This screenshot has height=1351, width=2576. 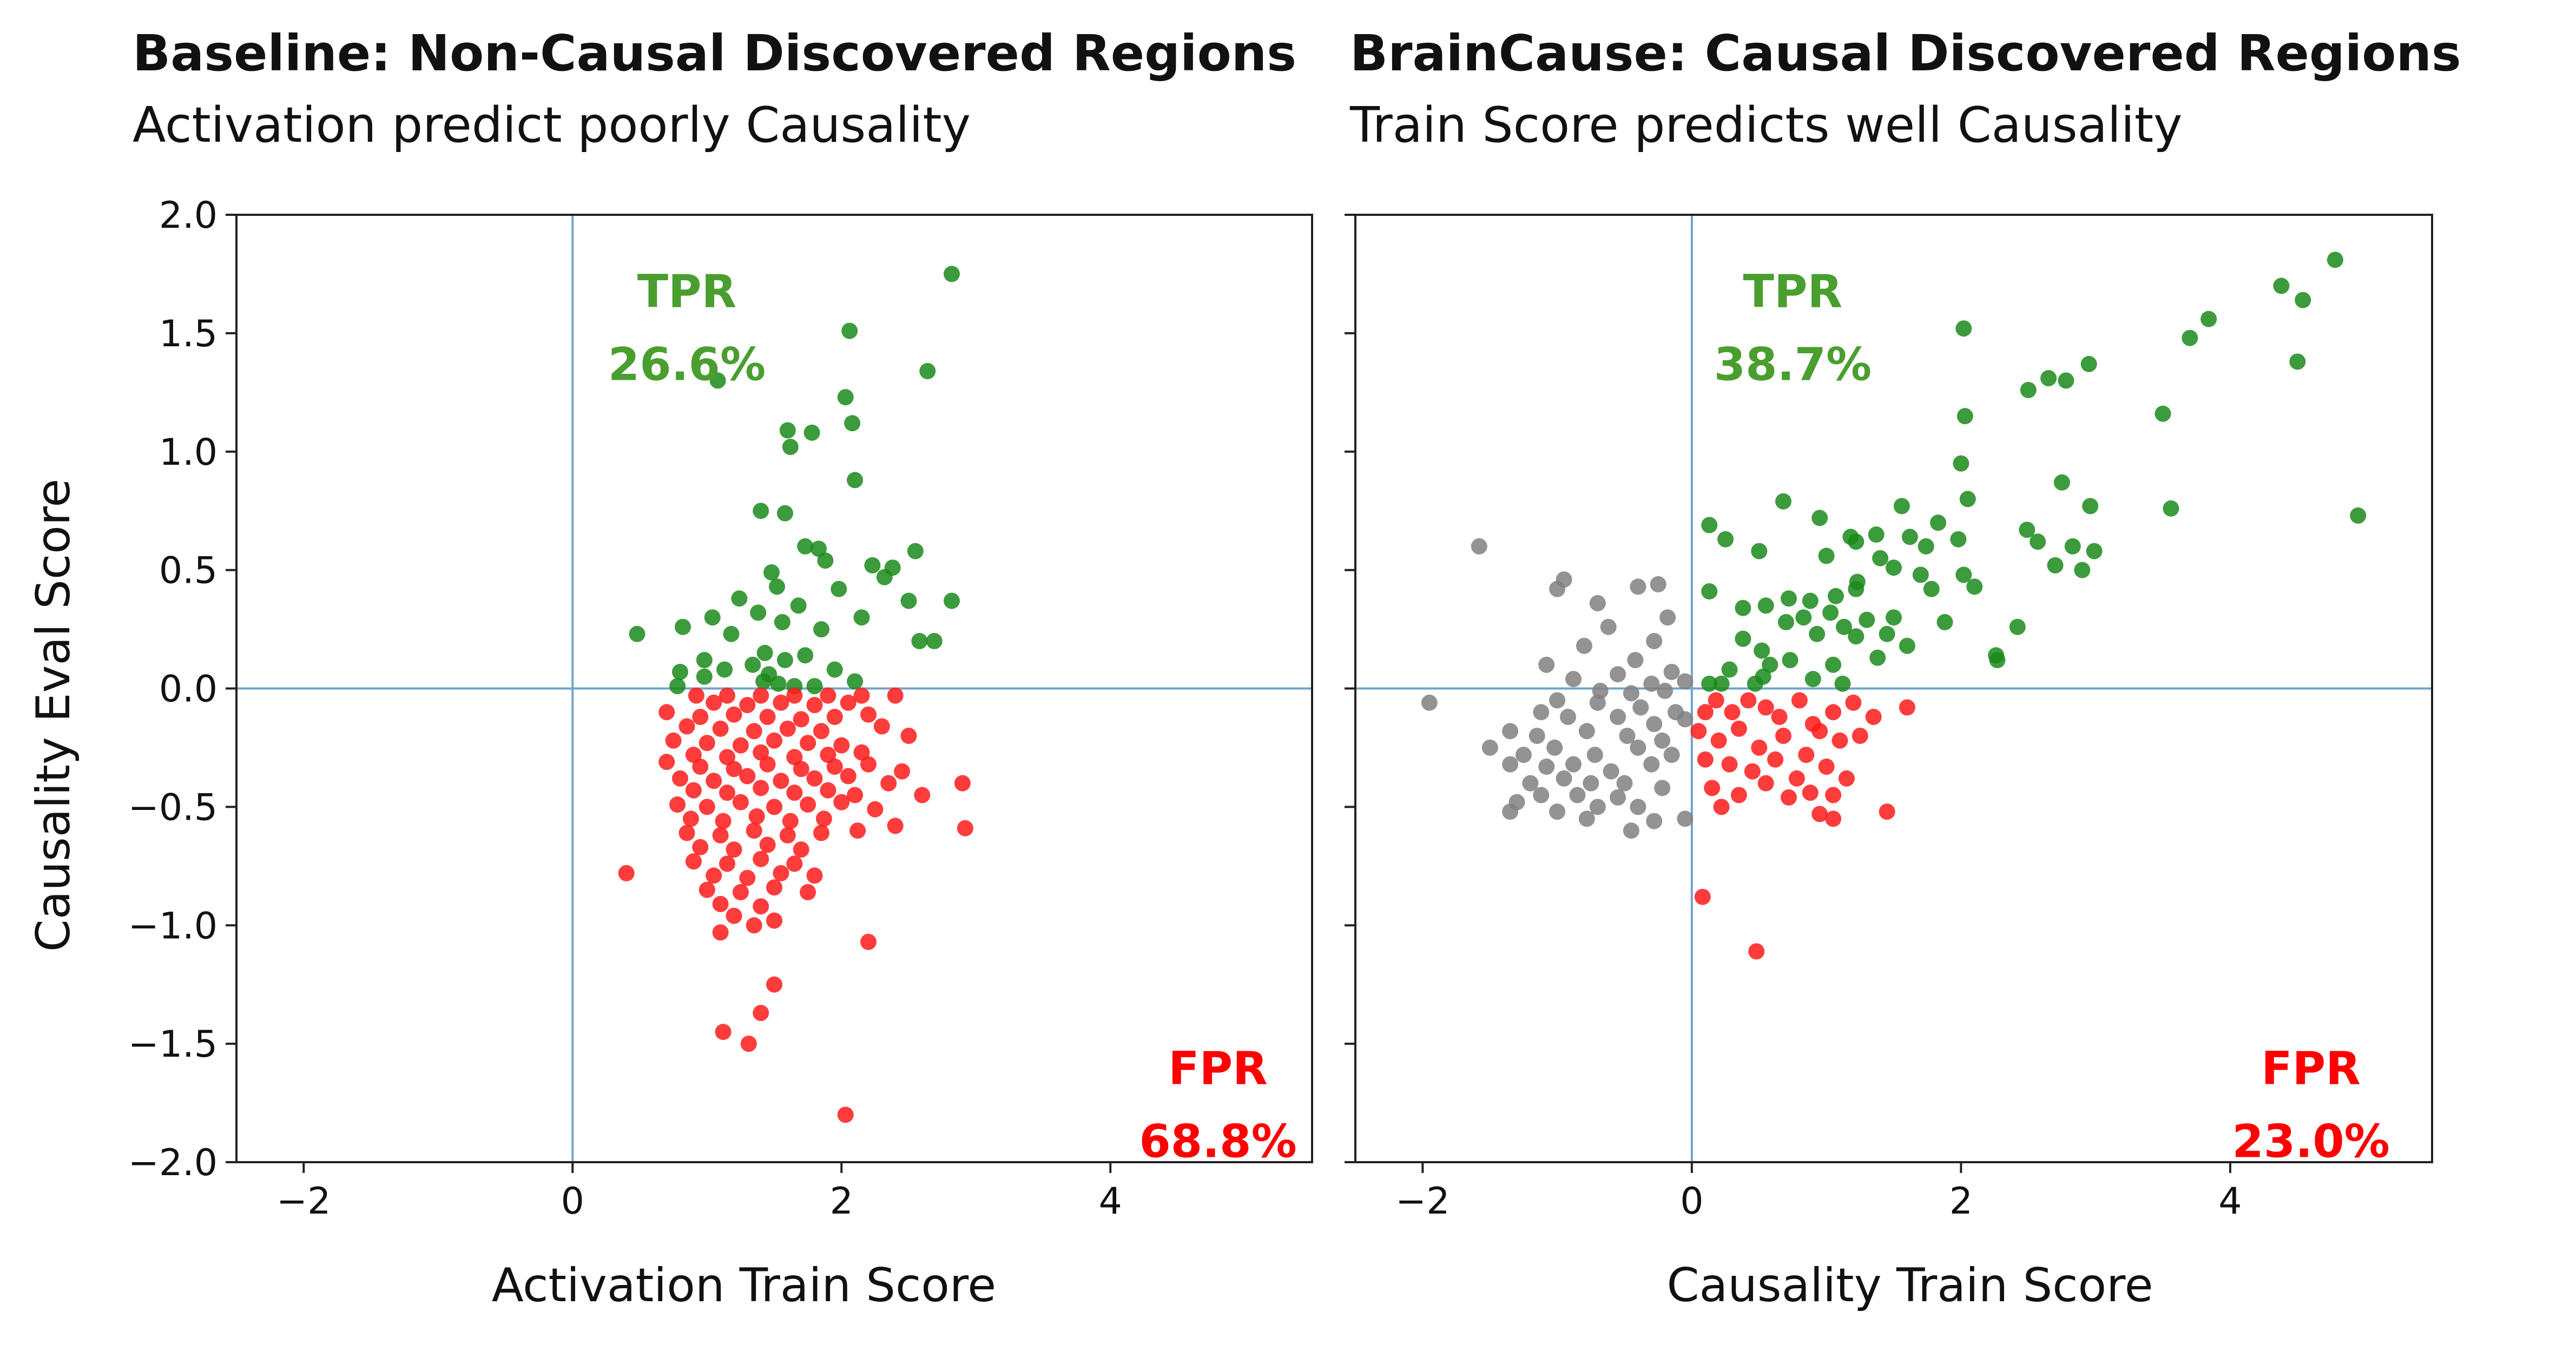 I want to click on annotation-text: 23.0%, so click(x=2310, y=1141).